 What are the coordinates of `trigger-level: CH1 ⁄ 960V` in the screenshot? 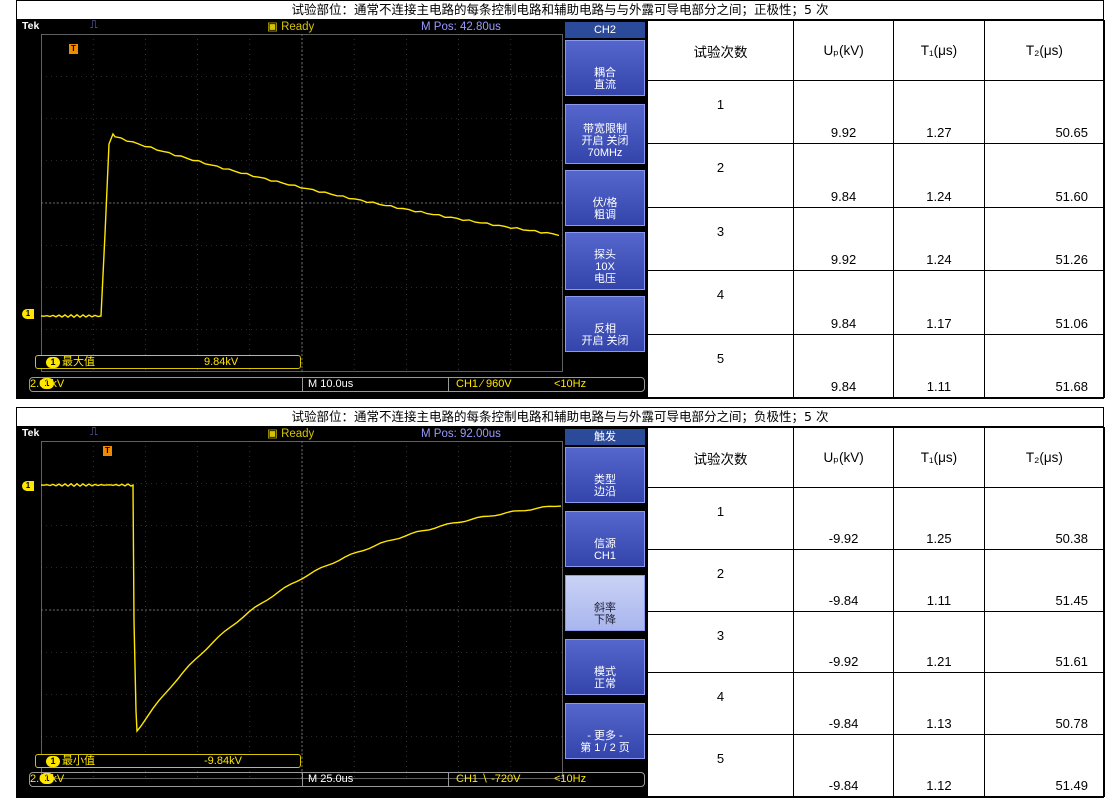 It's located at (484, 384).